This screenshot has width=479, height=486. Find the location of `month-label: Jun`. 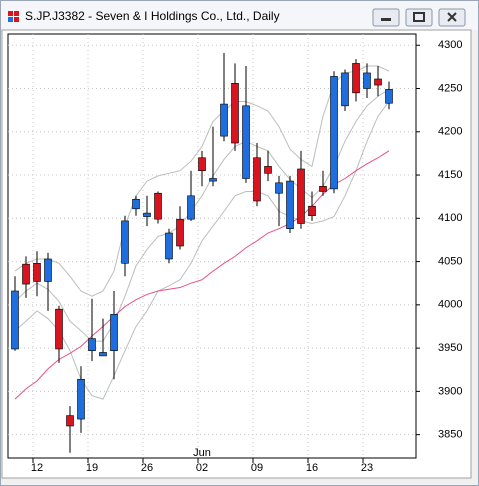

month-label: Jun is located at coordinates (202, 453).